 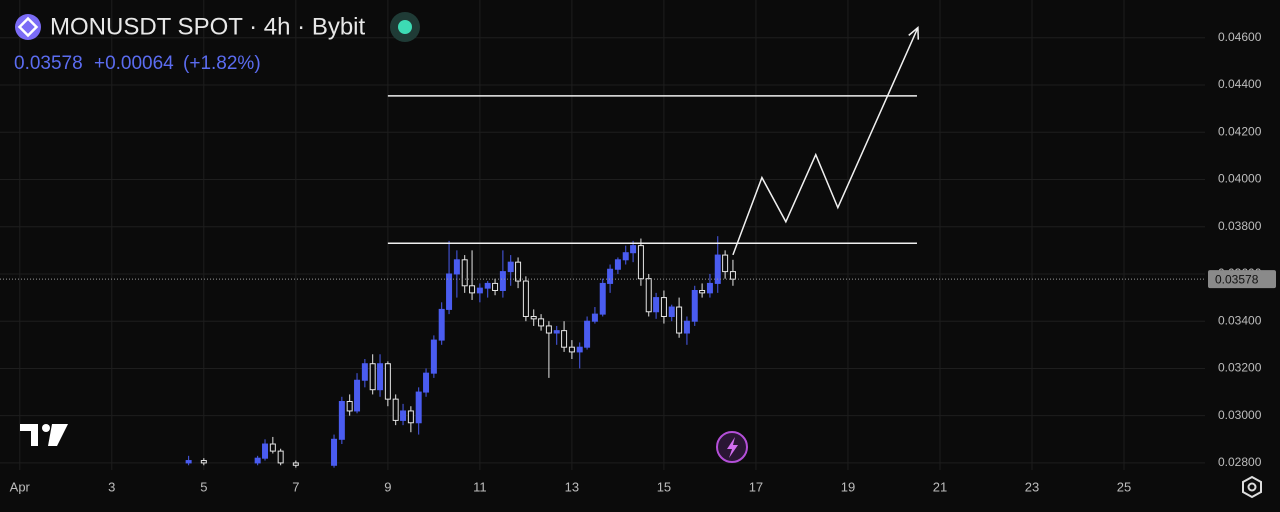 What do you see at coordinates (1240, 179) in the screenshot?
I see `y-tick-label: 0.04000` at bounding box center [1240, 179].